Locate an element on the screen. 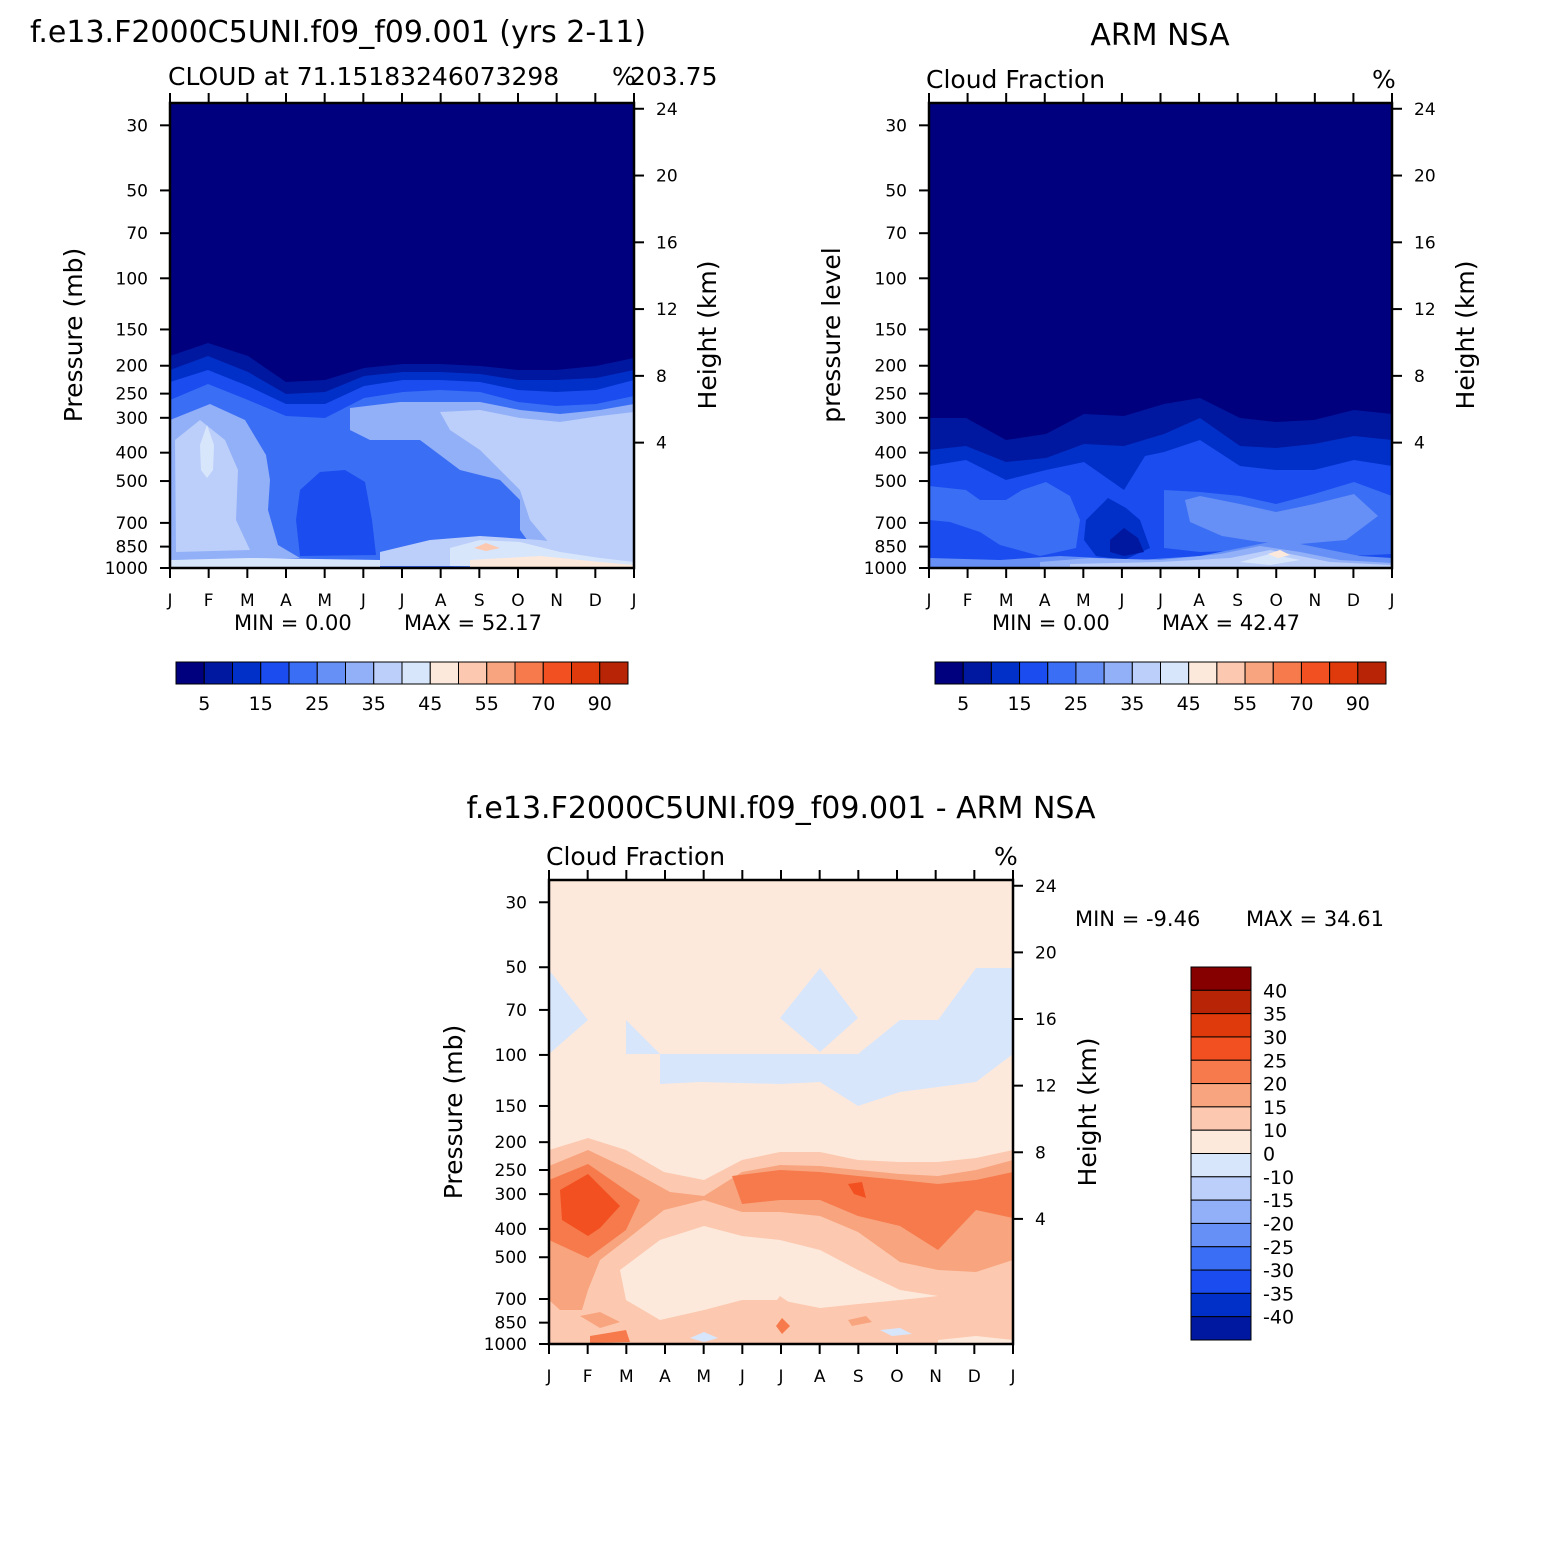 Image resolution: width=1563 pixels, height=1563 pixels. colorbar-label: 0 is located at coordinates (1269, 1155).